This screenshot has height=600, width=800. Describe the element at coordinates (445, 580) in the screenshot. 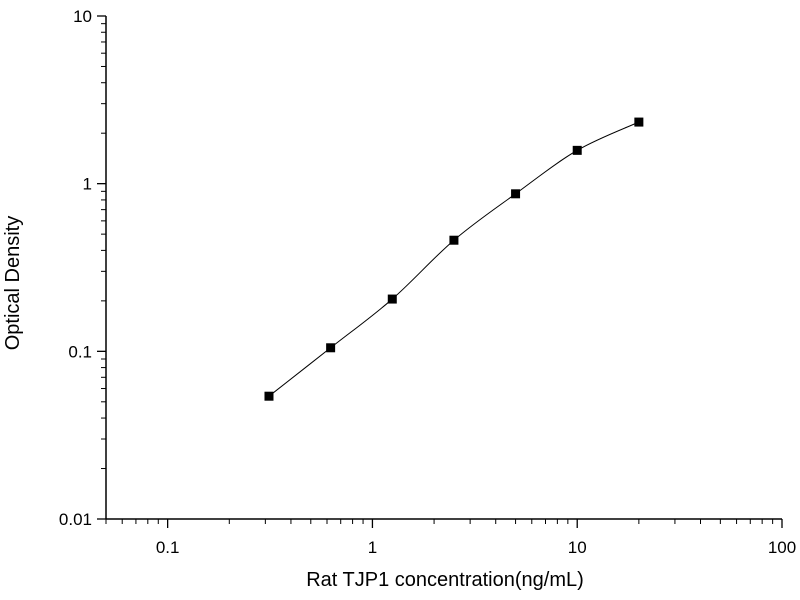

I see `x-axis-label: Rat TJP1 concentration(ng/mL)` at that location.